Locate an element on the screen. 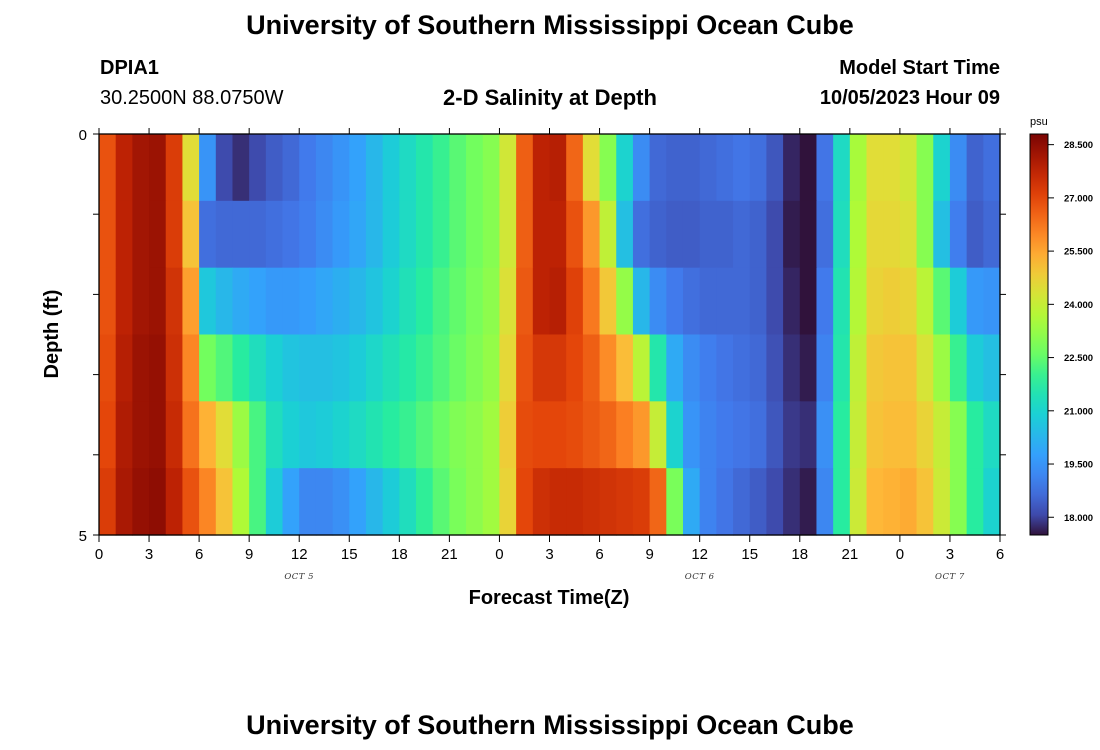 Image resolution: width=1100 pixels, height=750 pixels. colorbar-tick-label: 22.500 is located at coordinates (1078, 358).